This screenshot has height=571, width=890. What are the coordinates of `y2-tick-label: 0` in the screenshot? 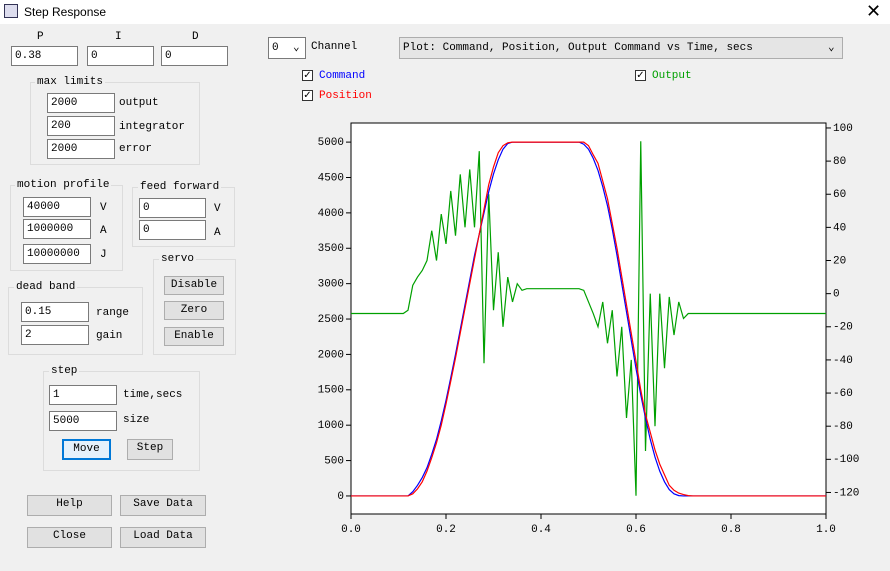 It's located at (836, 295).